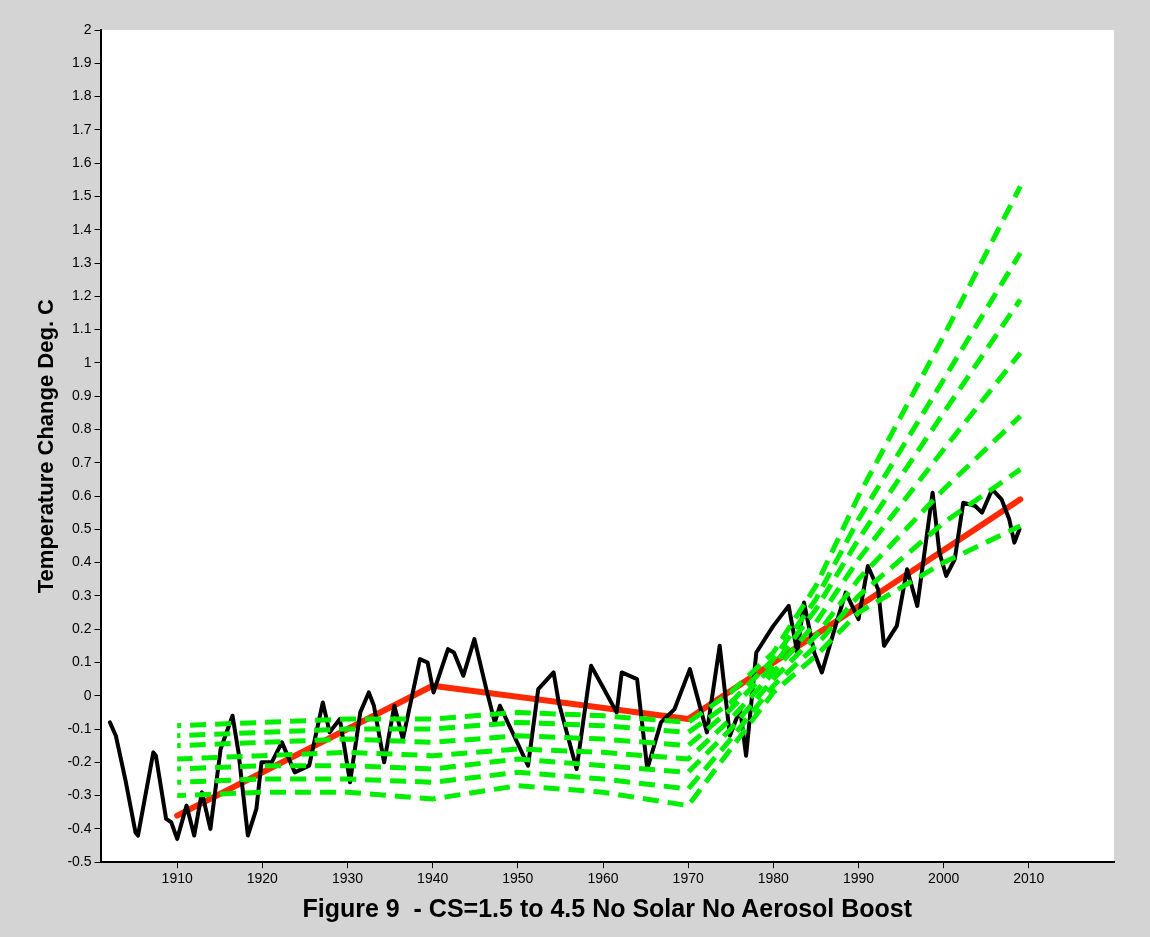 This screenshot has width=1150, height=937. What do you see at coordinates (433, 878) in the screenshot?
I see `x-tick-label: 1940` at bounding box center [433, 878].